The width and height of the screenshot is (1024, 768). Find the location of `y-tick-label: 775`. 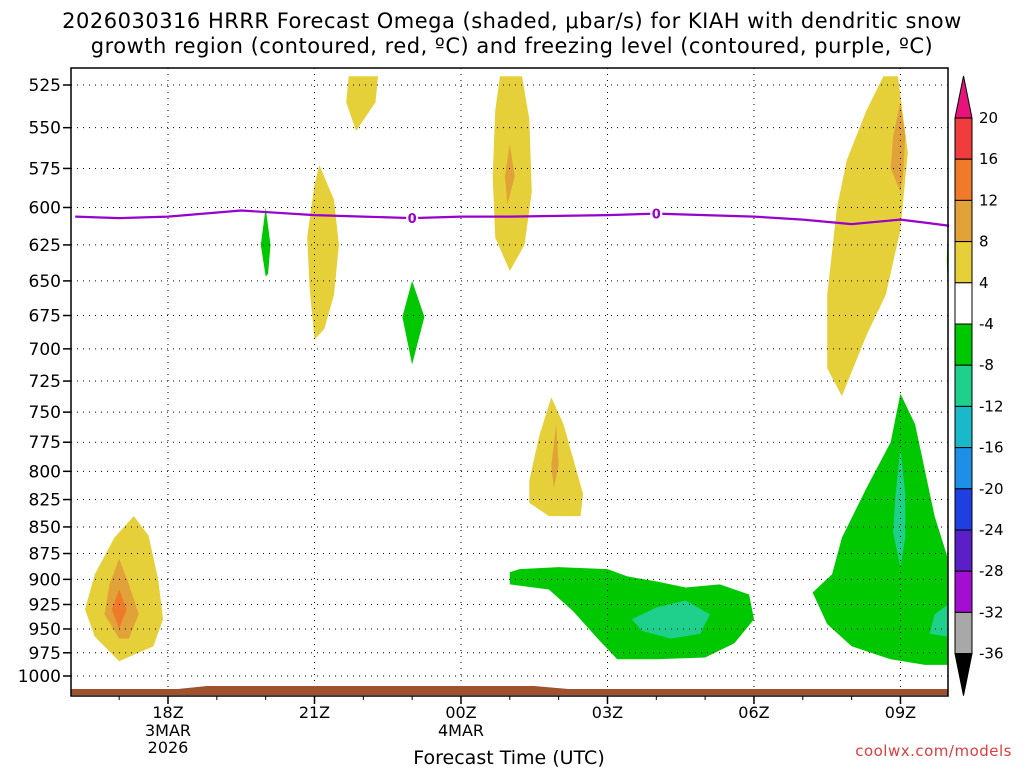

y-tick-label: 775 is located at coordinates (45, 443).